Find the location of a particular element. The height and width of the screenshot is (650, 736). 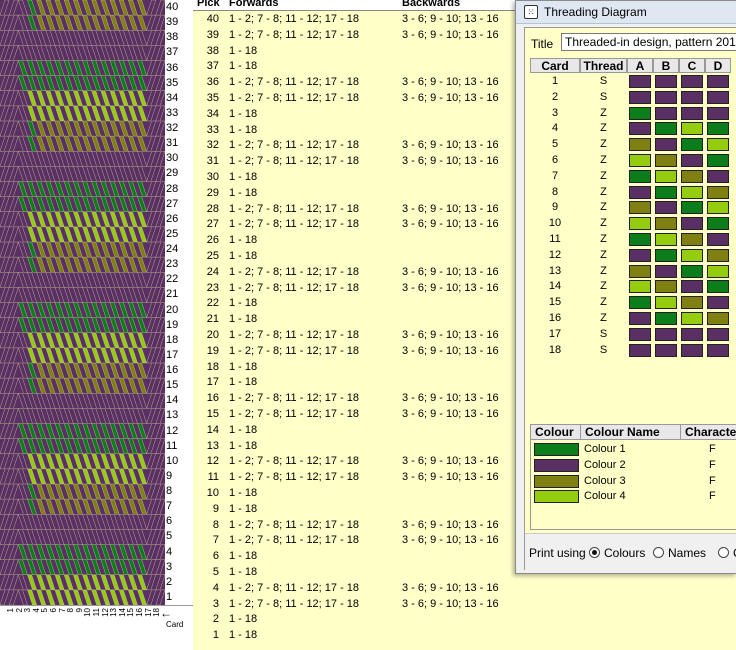

print-option-names: Names is located at coordinates (679, 553).